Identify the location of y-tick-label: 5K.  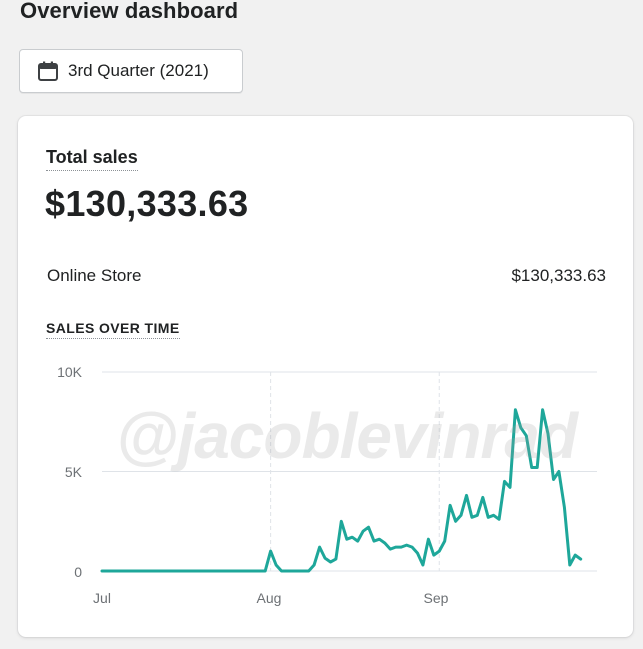
(74, 472).